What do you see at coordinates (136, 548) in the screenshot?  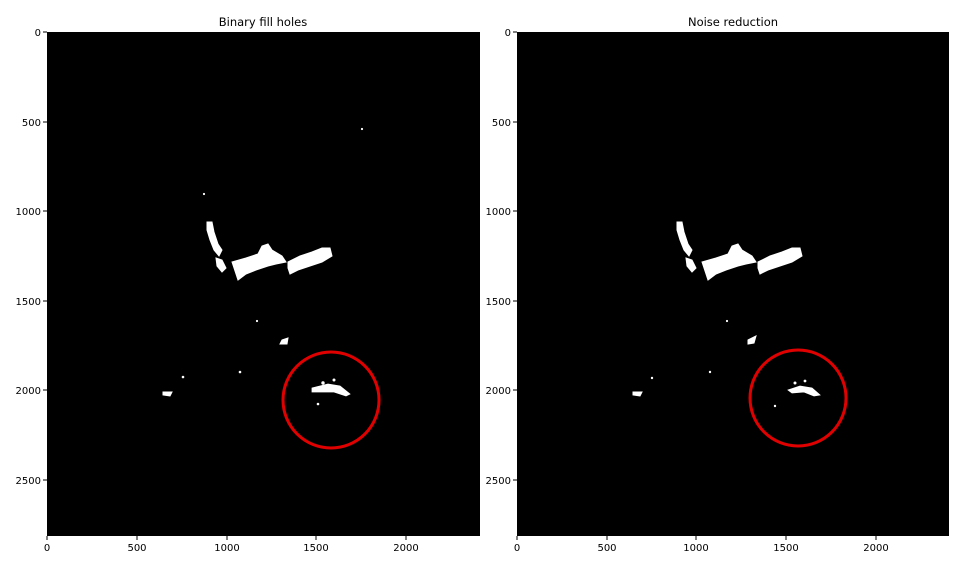 I see `left-x-tick-1: 500` at bounding box center [136, 548].